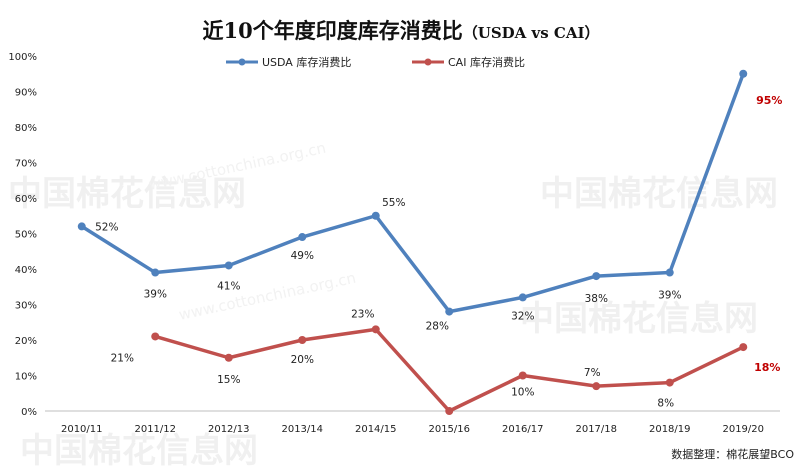 This screenshot has height=467, width=802. I want to click on legend-label-cai: CAI 库存消费比, so click(486, 62).